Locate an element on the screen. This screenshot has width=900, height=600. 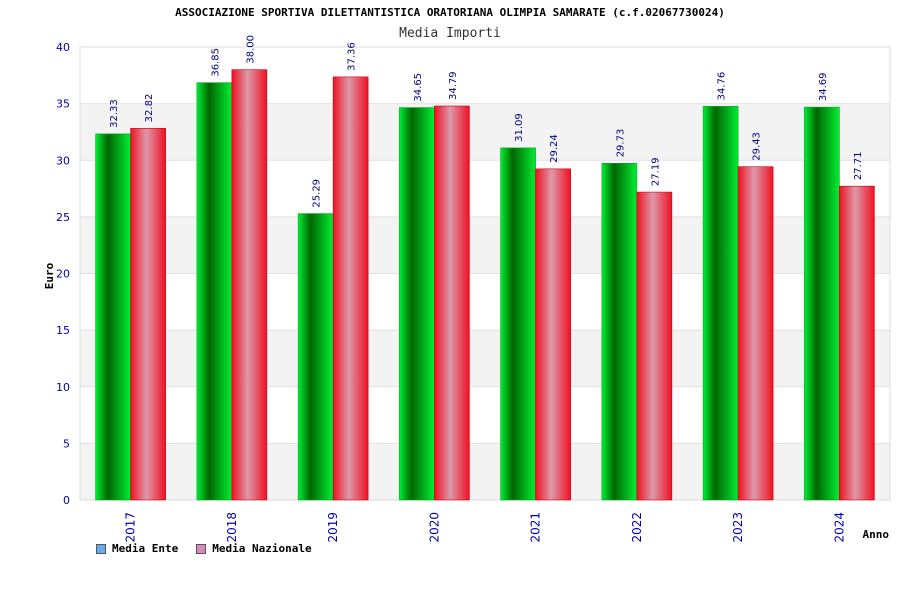
x-tick-label: 2023 is located at coordinates (738, 527).